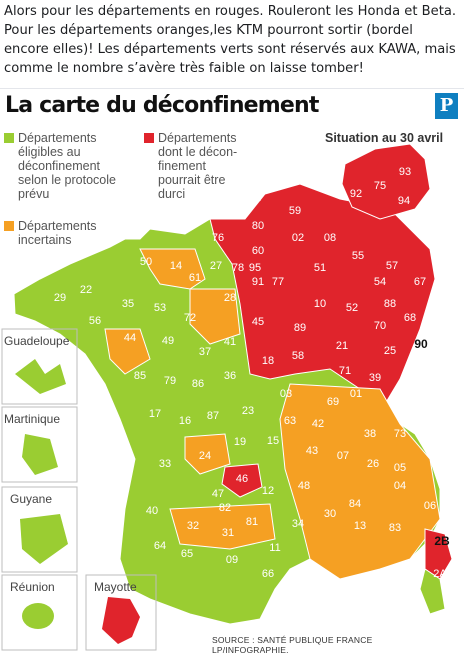 This screenshot has width=464, height=655. I want to click on dept-57: 57, so click(392, 266).